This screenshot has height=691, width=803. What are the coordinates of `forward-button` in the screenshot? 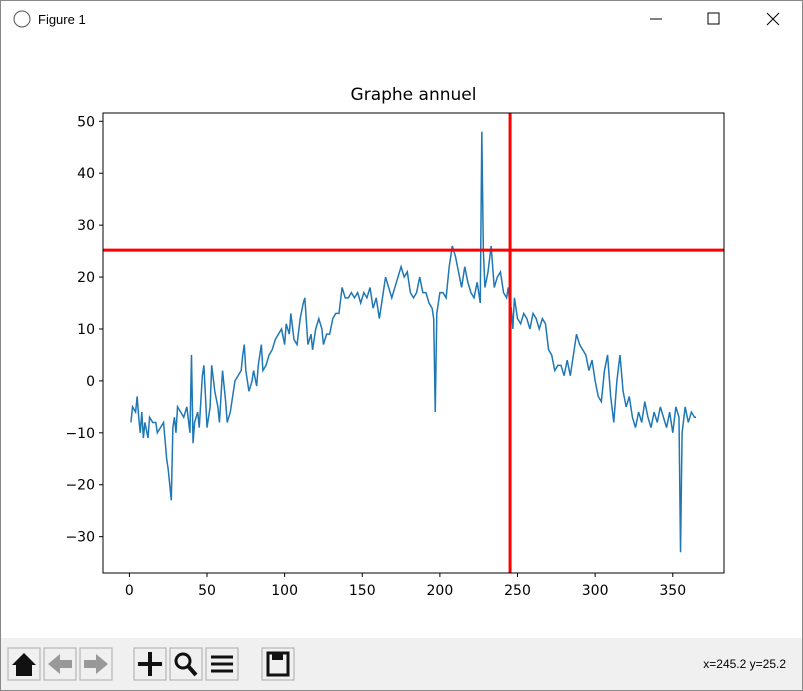 It's located at (96, 664).